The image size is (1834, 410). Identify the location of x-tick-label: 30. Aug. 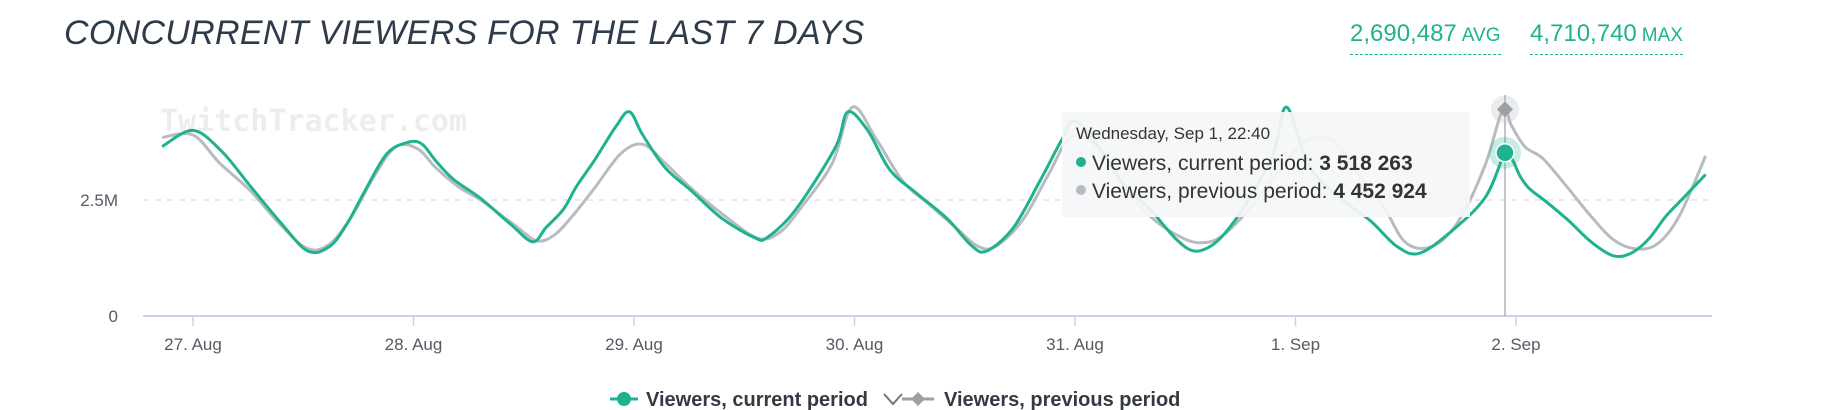
(855, 344).